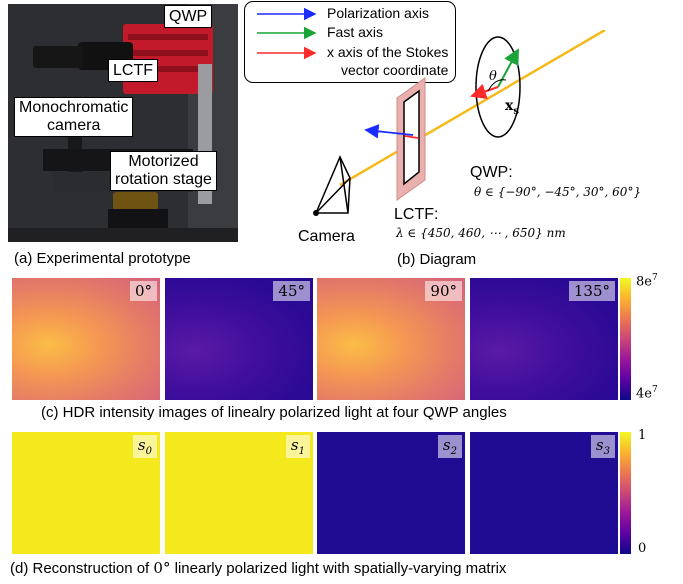  I want to click on stokes-x-arrow, so click(484, 91).